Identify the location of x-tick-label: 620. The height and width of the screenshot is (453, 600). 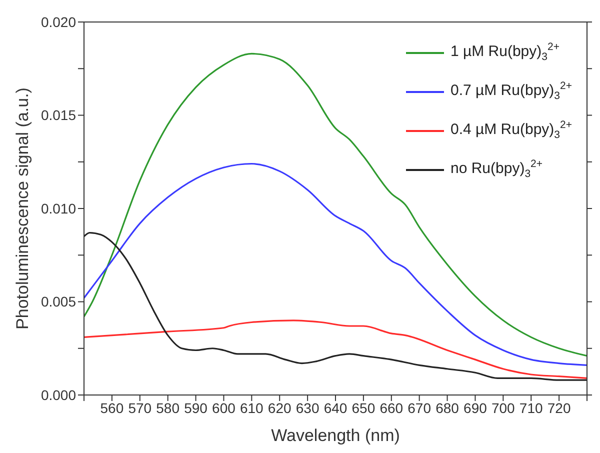
(280, 408).